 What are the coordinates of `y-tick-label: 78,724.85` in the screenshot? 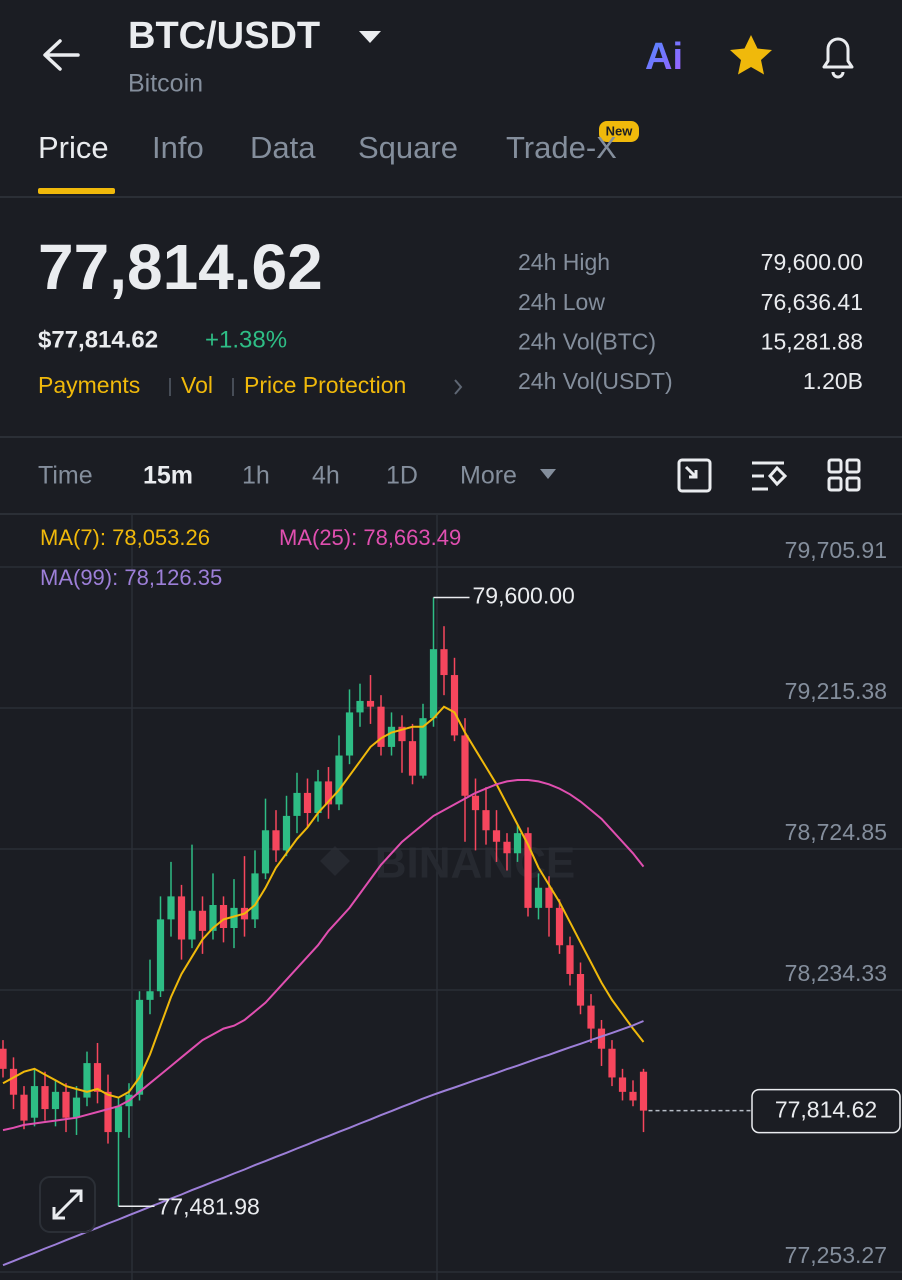 It's located at (836, 832).